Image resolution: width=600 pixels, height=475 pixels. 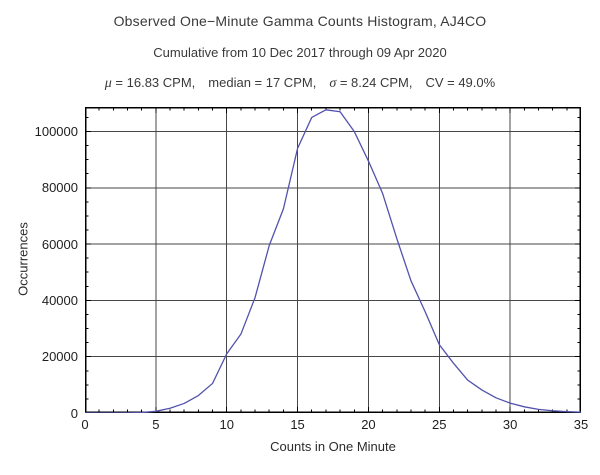 I want to click on y-axis-label: Occurrences, so click(x=23, y=259).